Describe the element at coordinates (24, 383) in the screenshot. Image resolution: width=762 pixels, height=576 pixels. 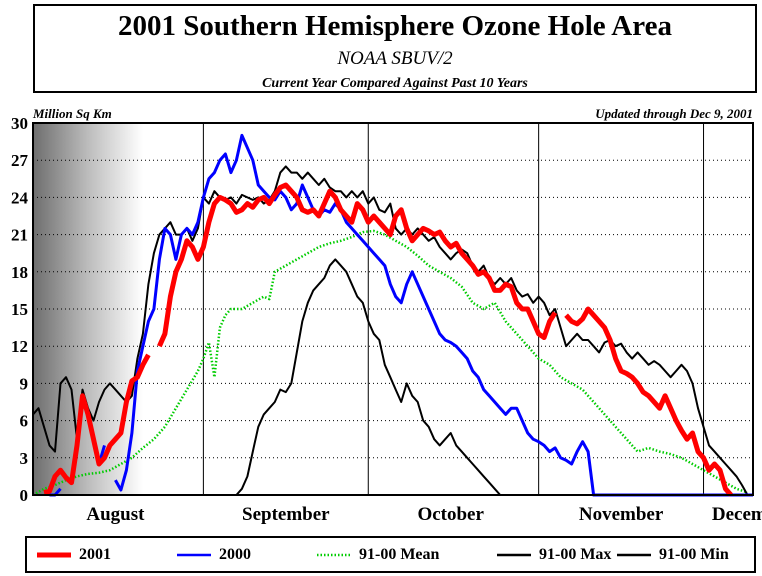
I see `y-tick-label: 9` at that location.